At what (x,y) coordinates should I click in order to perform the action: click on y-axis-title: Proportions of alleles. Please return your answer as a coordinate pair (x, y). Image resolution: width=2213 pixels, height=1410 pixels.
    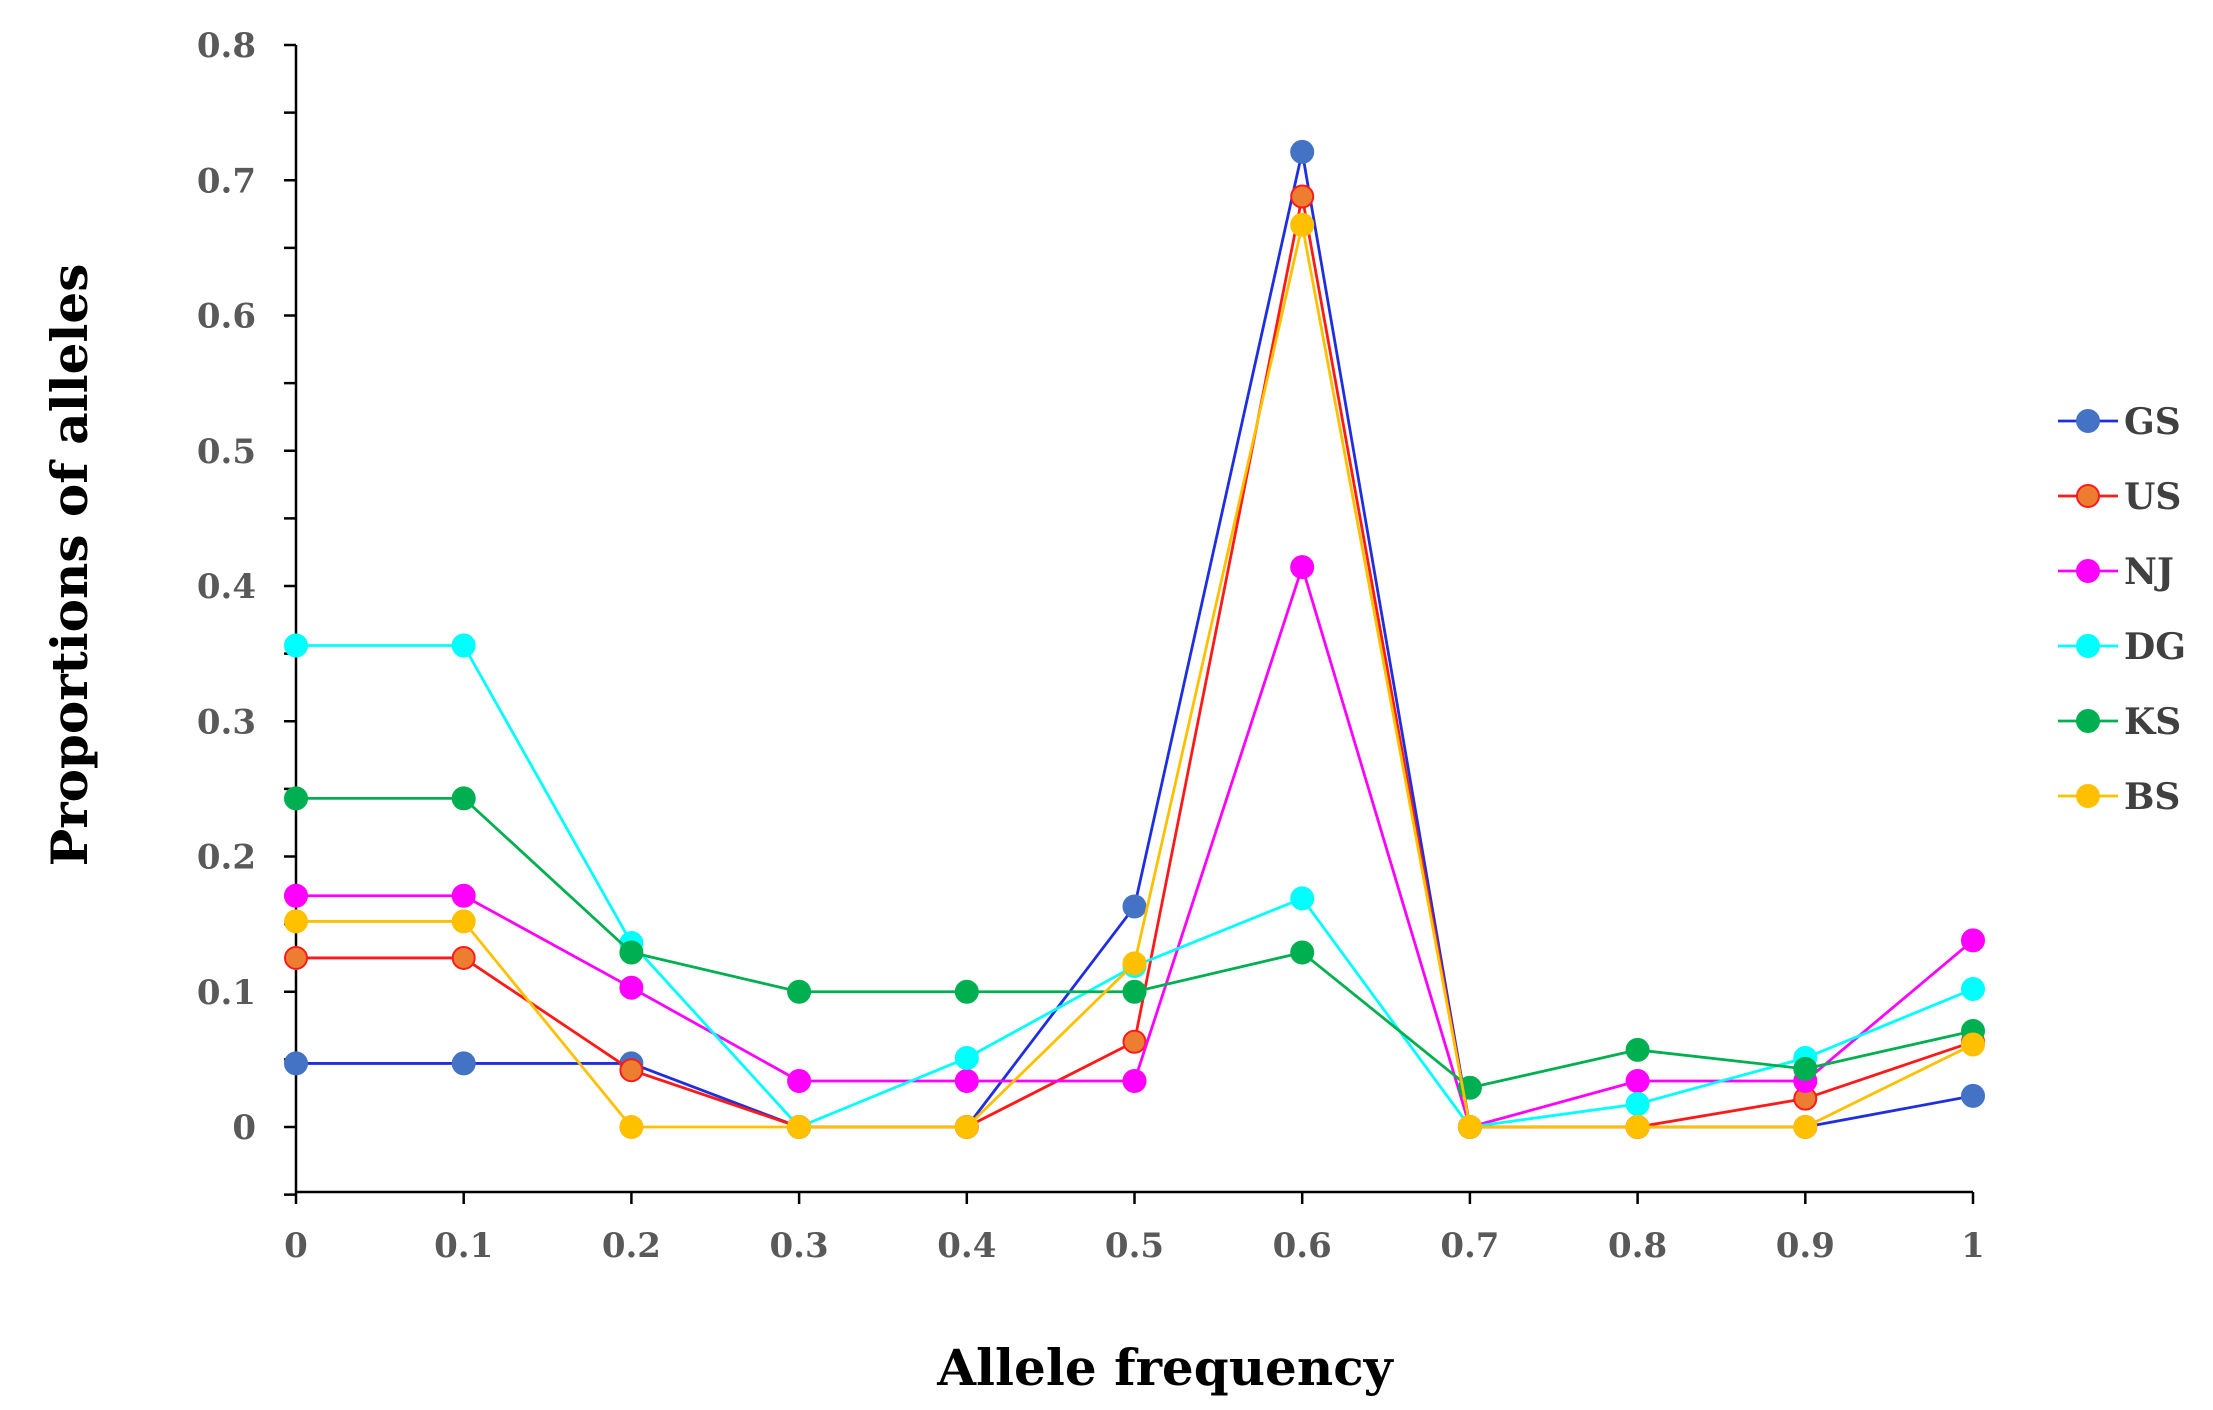
    Looking at the image, I should click on (69, 565).